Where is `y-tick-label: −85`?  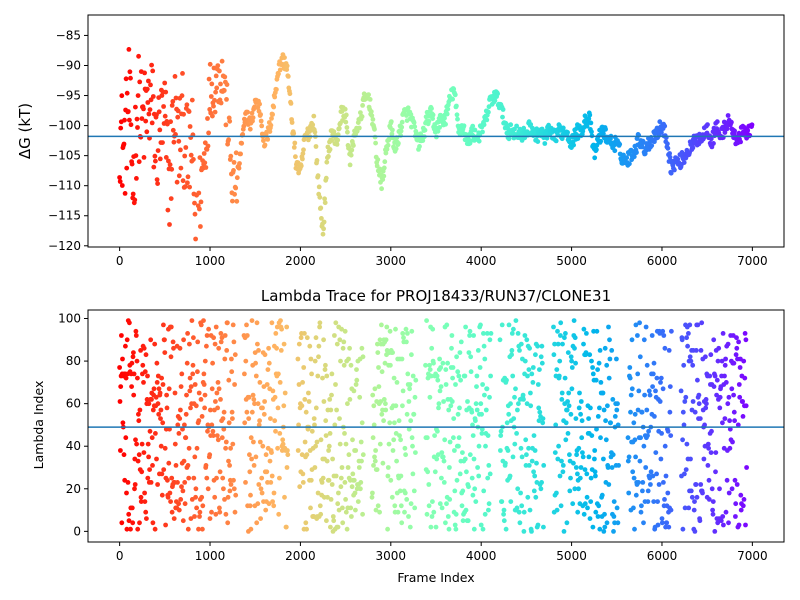
y-tick-label: −85 is located at coordinates (68, 35).